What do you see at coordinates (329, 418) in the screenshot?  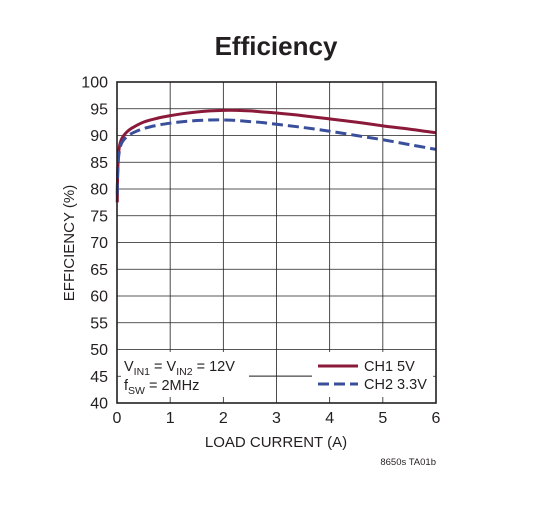 I see `x-tick-label: 4` at bounding box center [329, 418].